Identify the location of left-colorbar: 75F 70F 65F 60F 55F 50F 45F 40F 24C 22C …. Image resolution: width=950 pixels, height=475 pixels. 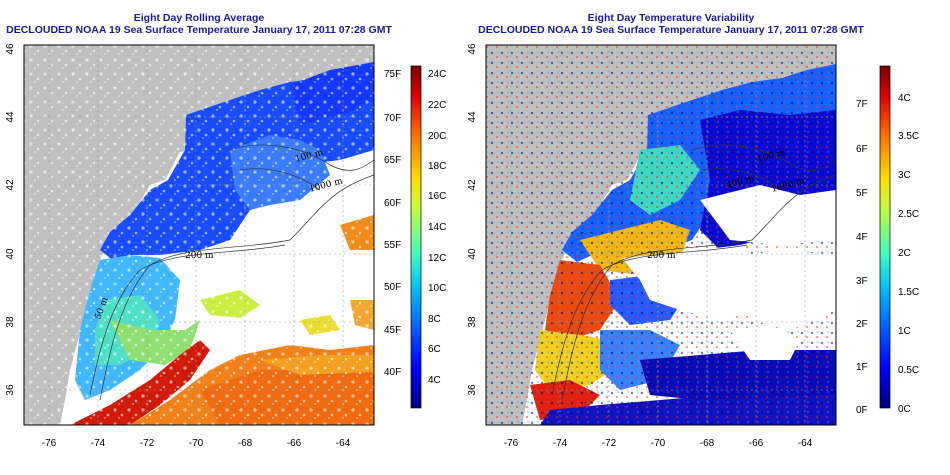
(415, 237).